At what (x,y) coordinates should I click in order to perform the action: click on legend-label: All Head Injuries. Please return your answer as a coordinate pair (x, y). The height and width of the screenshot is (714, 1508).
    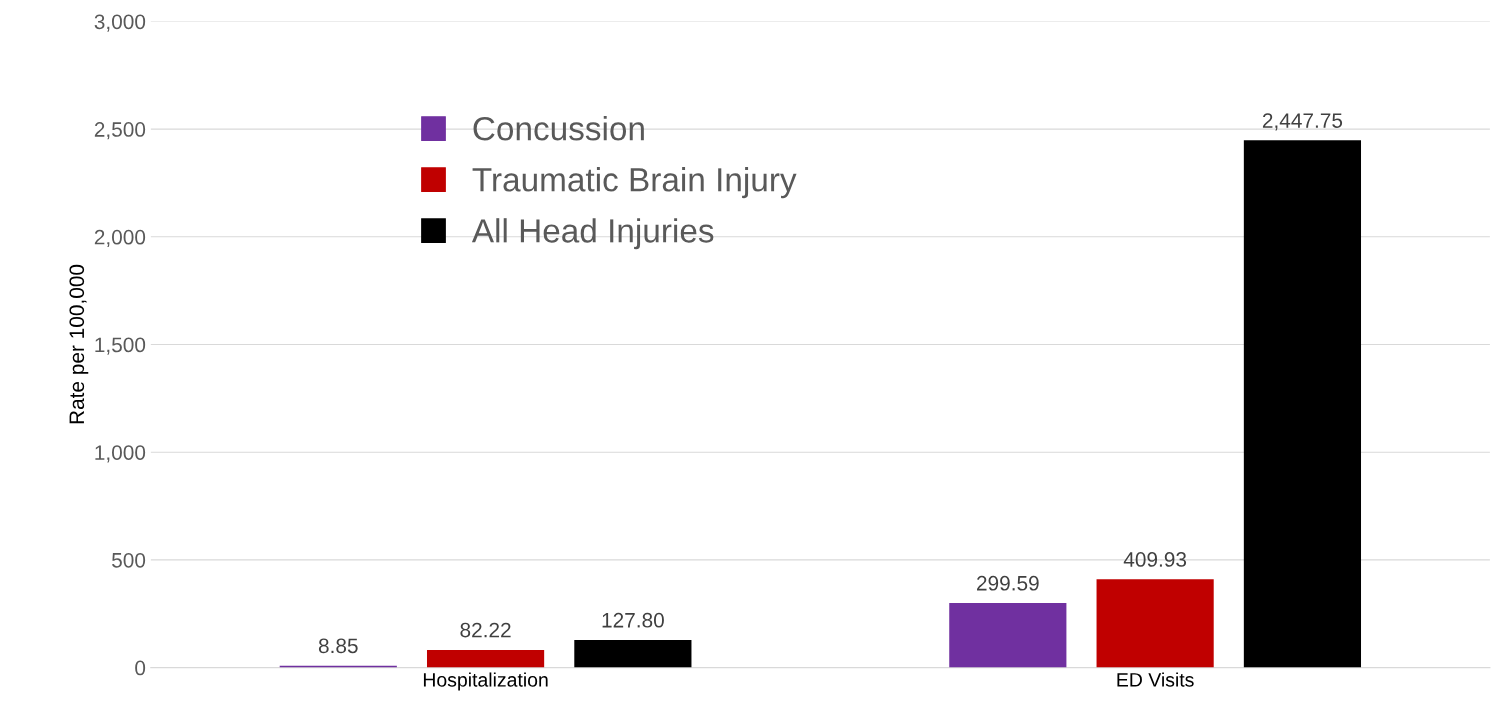
    Looking at the image, I should click on (592, 234).